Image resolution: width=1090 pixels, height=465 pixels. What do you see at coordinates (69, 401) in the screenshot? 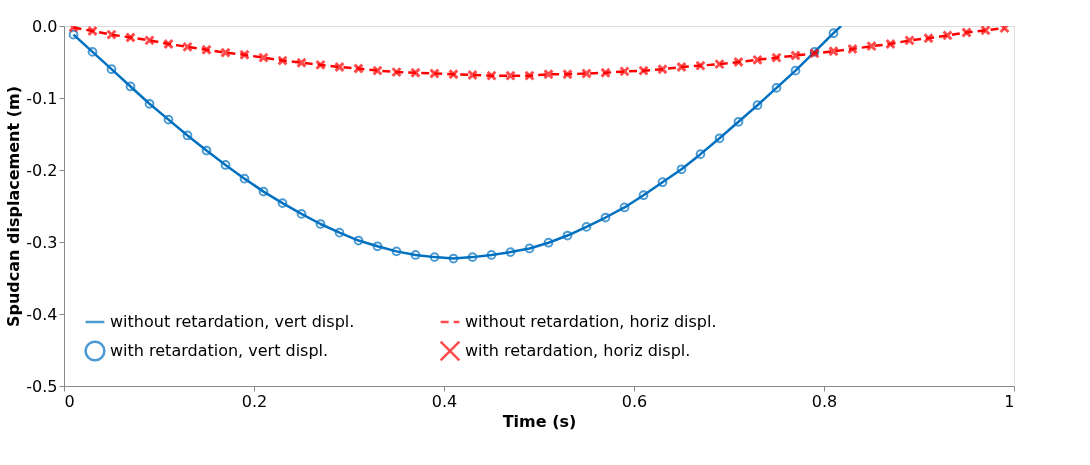
I see `x-tick-label: 0` at bounding box center [69, 401].